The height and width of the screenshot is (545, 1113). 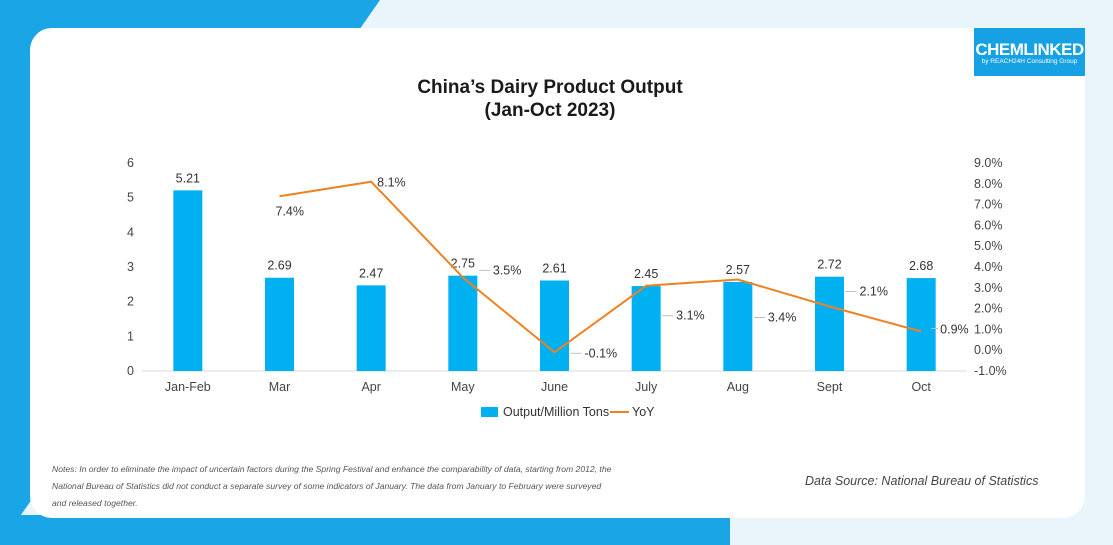 I want to click on yoy-value-label: 0.9%, so click(x=954, y=329).